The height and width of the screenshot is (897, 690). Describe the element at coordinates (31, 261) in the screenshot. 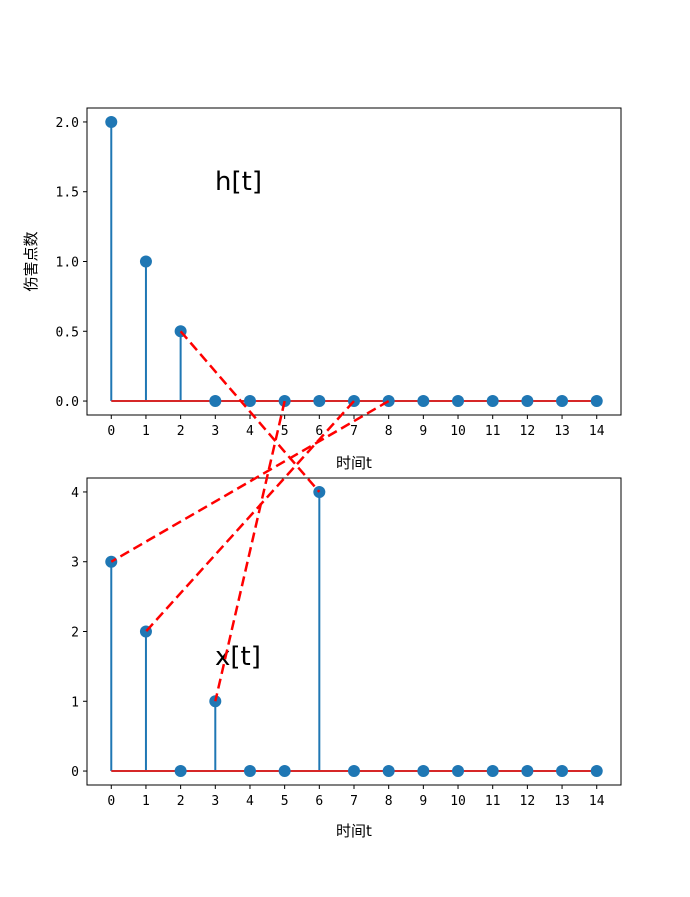

I see `y-axis-label: 伤害点数` at that location.